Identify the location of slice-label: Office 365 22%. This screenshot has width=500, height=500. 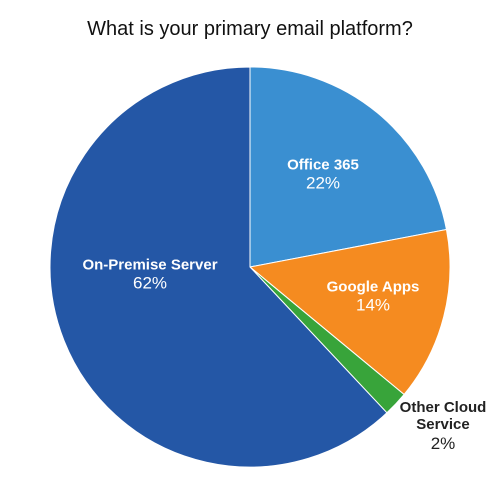
(323, 175).